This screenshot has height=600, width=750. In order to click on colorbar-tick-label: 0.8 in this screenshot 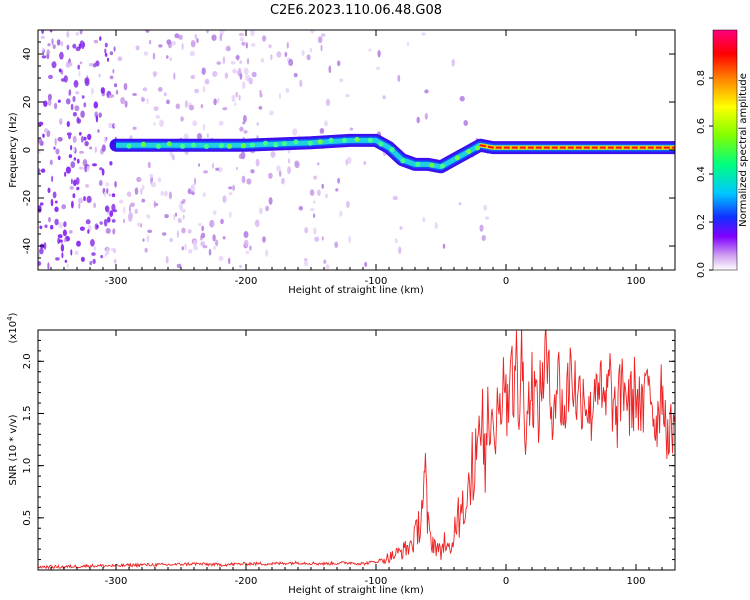, I will do `click(701, 78)`.